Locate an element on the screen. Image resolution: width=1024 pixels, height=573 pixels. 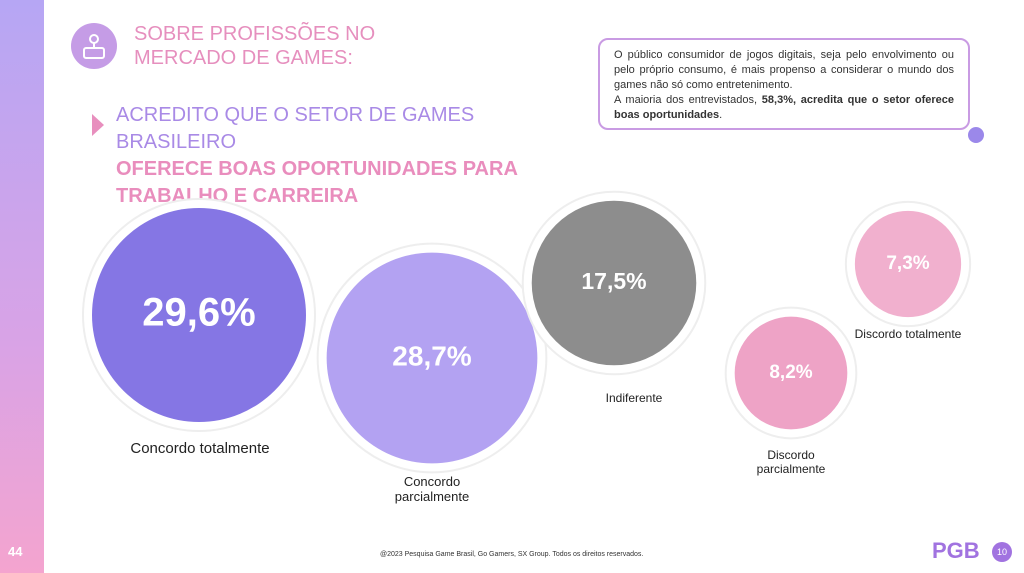
logo-badge: 10 is located at coordinates (1002, 552).